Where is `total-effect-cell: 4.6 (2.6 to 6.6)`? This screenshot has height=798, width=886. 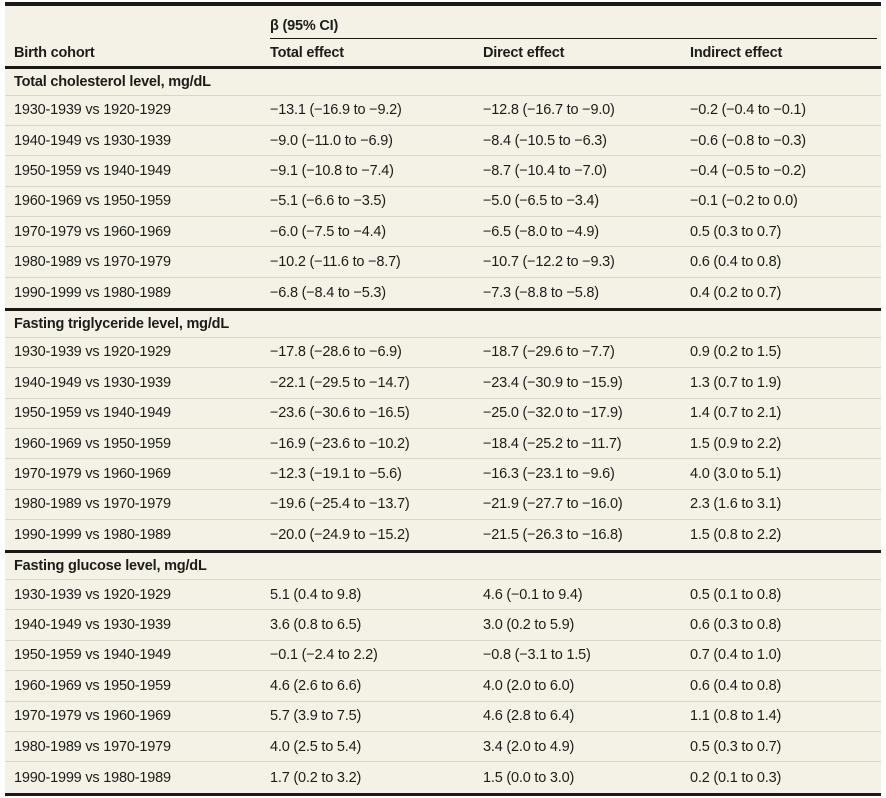
total-effect-cell: 4.6 (2.6 to 6.6) is located at coordinates (316, 685).